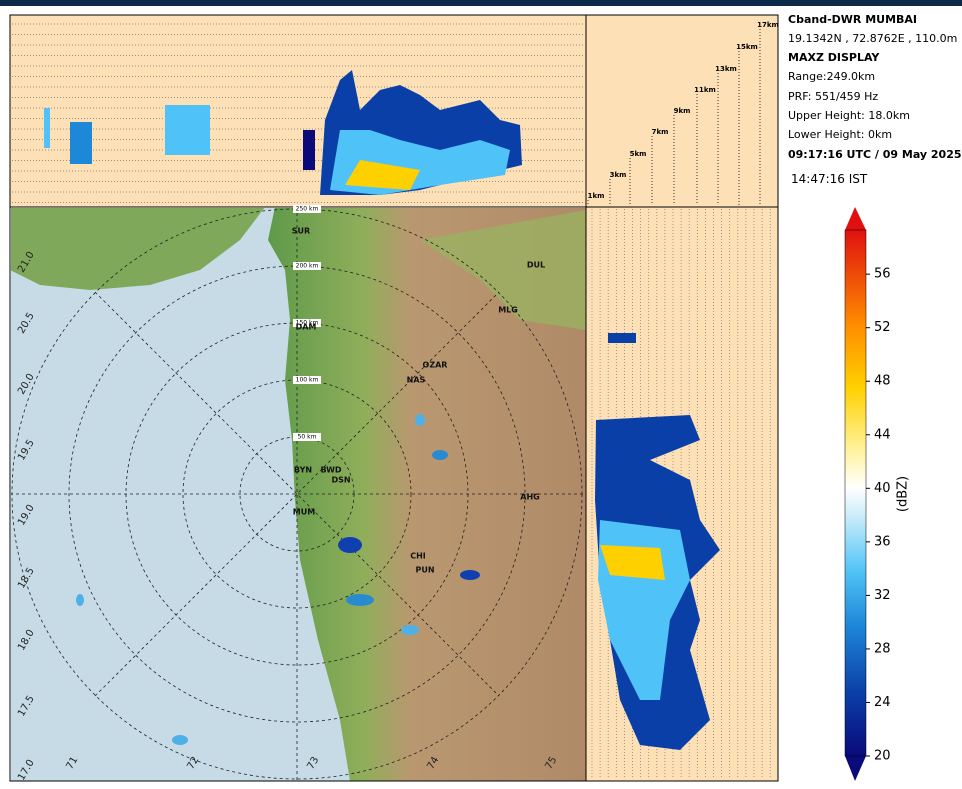  What do you see at coordinates (536, 265) in the screenshot?
I see `city-label: DUL` at bounding box center [536, 265].